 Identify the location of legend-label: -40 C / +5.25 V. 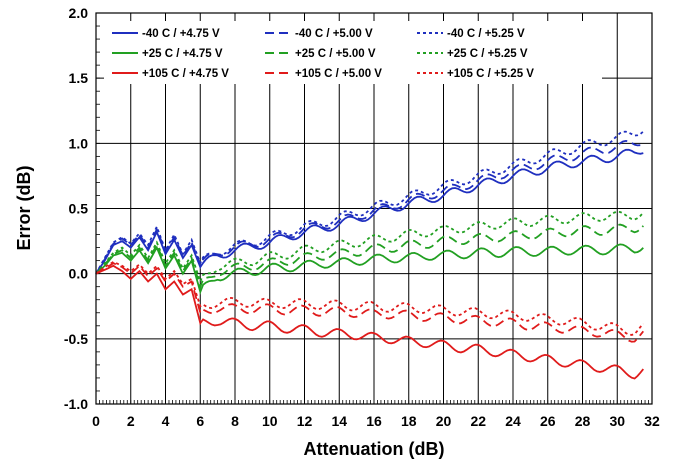
(486, 34).